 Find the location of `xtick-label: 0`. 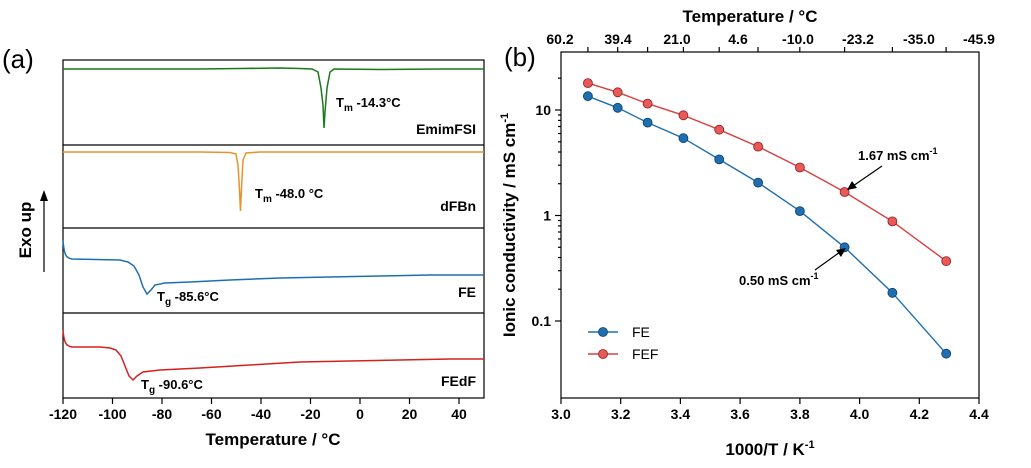

xtick-label: 0 is located at coordinates (360, 414).